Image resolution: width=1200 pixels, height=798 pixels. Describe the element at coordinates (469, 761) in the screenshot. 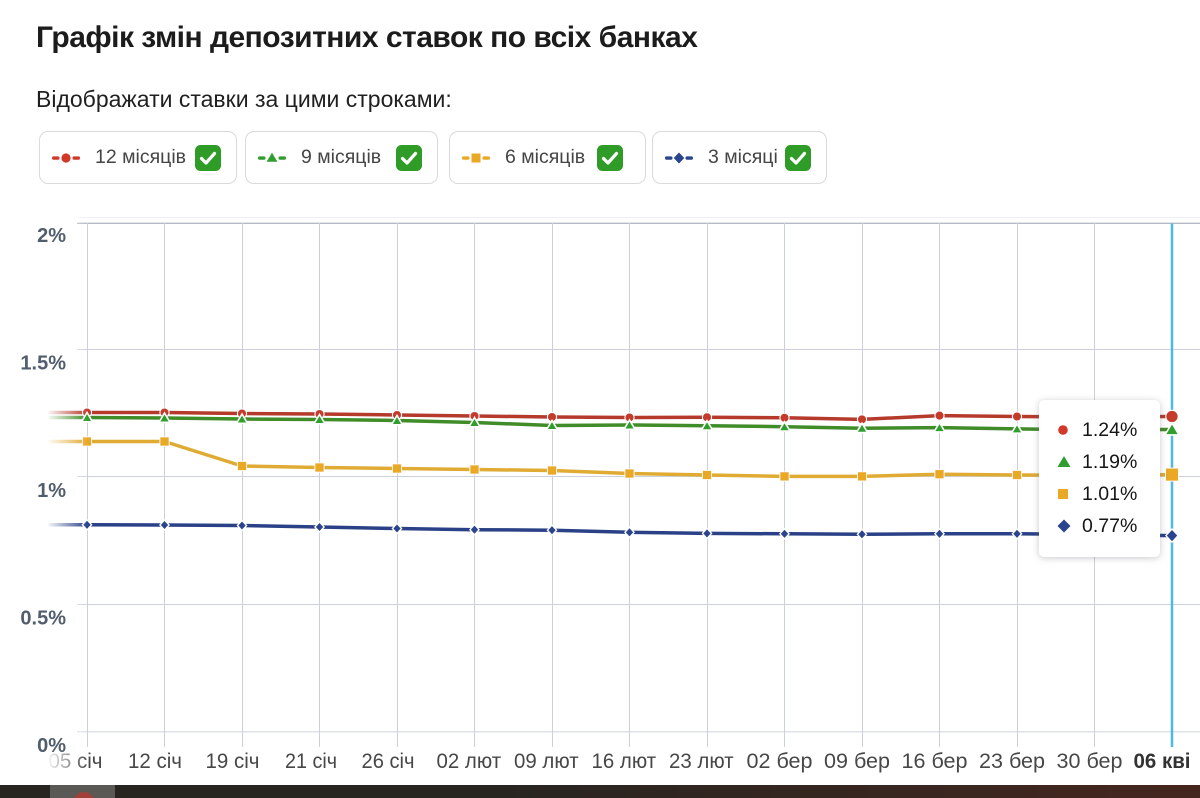

I see `svg-text: 02 лют` at that location.